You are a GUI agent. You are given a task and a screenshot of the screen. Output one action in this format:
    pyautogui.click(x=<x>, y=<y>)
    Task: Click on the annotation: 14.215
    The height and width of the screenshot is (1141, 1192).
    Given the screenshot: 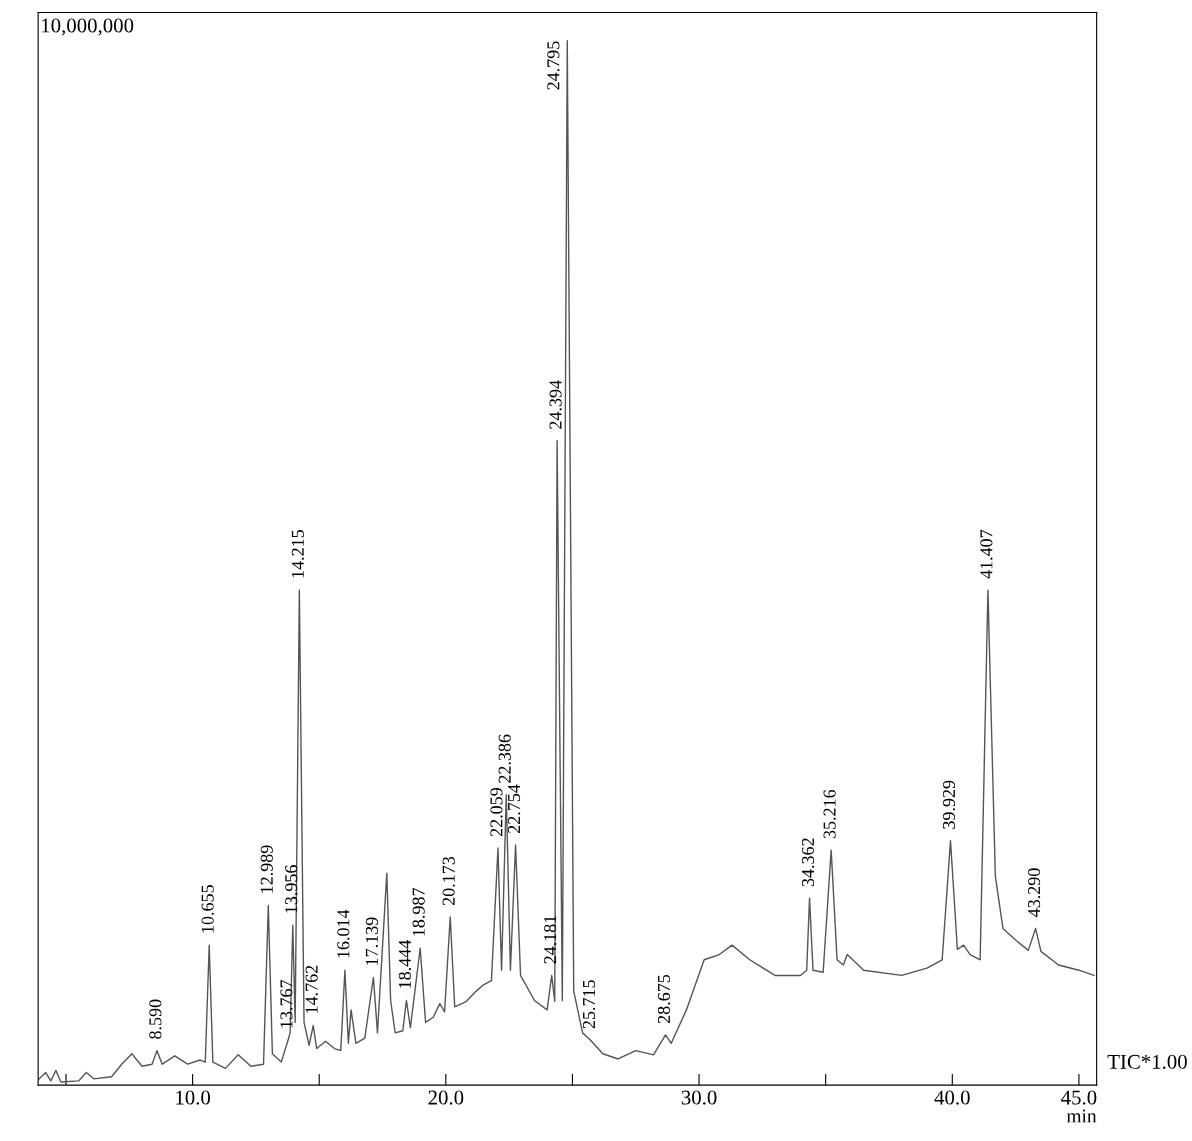 What is the action you would take?
    pyautogui.click(x=297, y=554)
    